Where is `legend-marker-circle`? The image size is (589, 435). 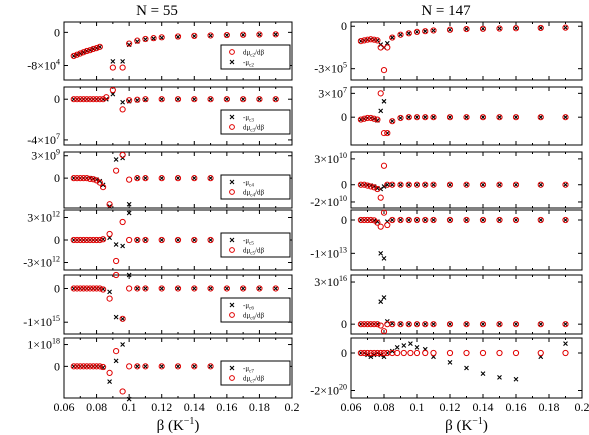 legend-marker-circle is located at coordinates (232, 127).